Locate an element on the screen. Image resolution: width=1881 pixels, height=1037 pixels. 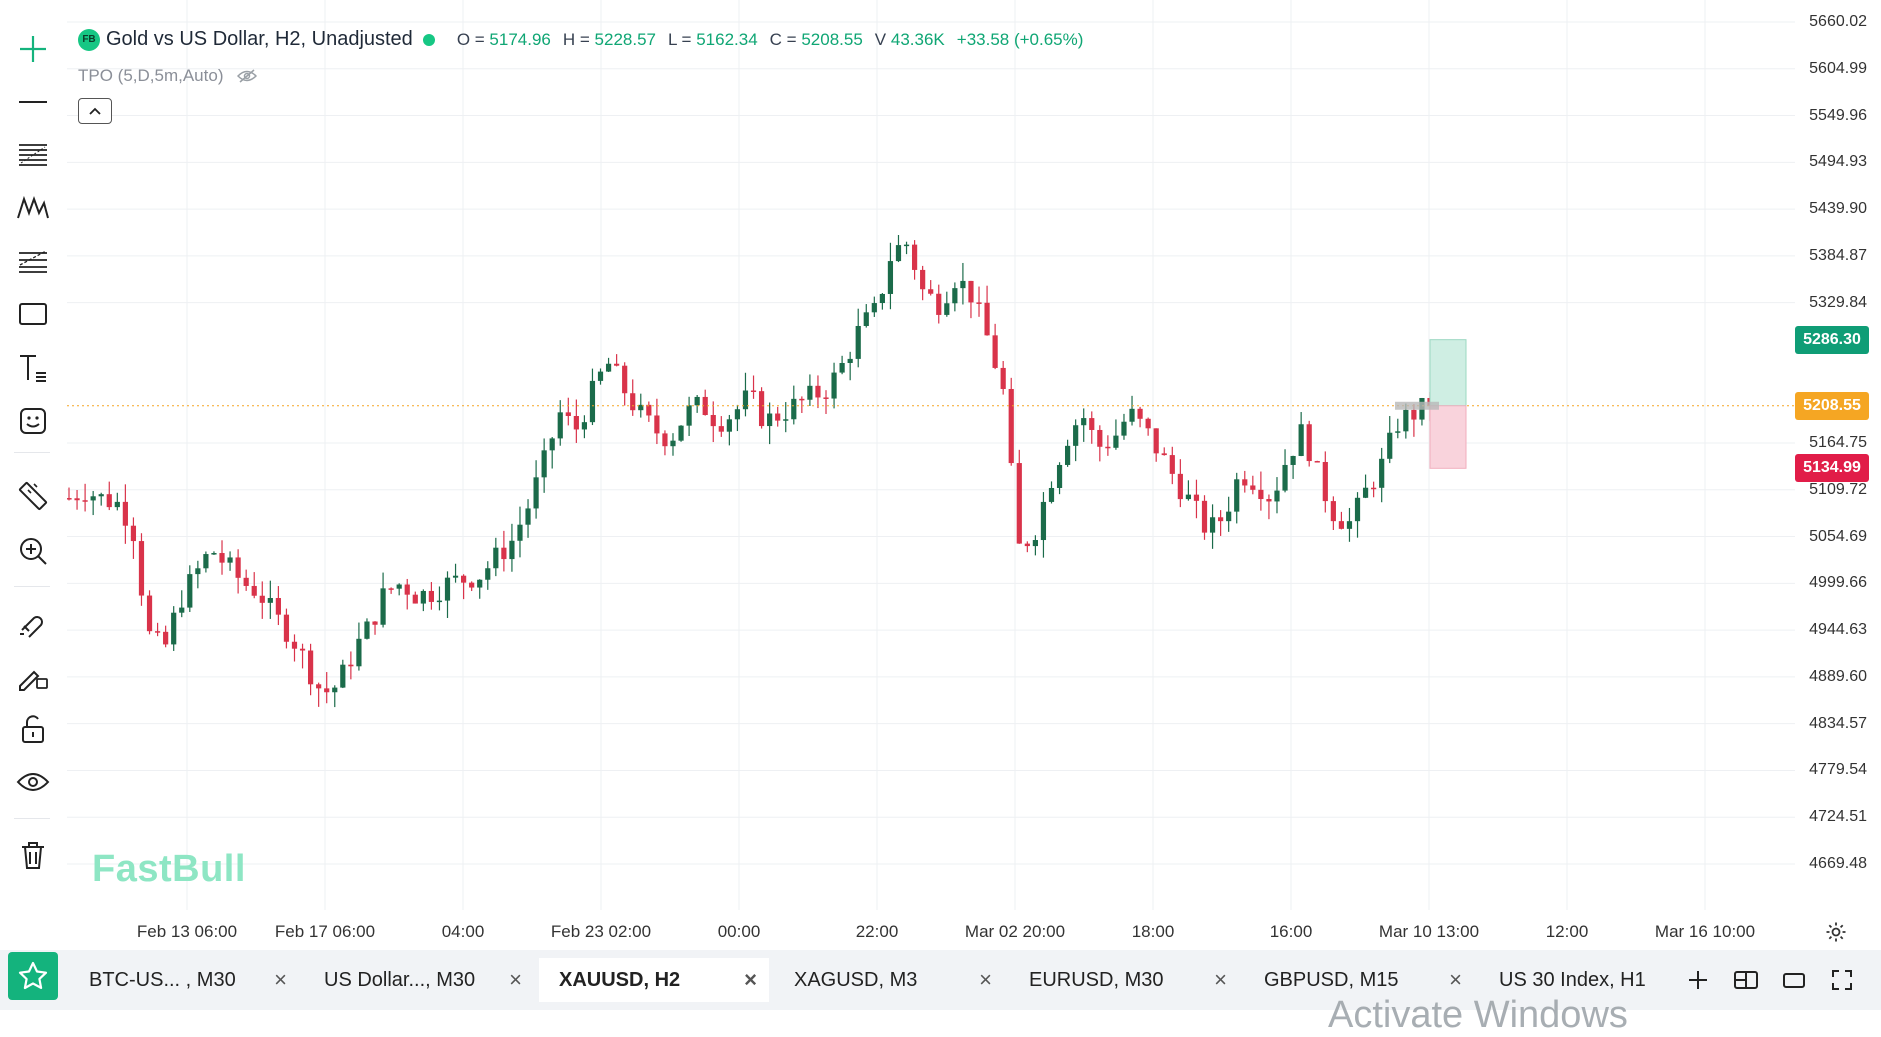
emoji-icon is located at coordinates (33, 421).